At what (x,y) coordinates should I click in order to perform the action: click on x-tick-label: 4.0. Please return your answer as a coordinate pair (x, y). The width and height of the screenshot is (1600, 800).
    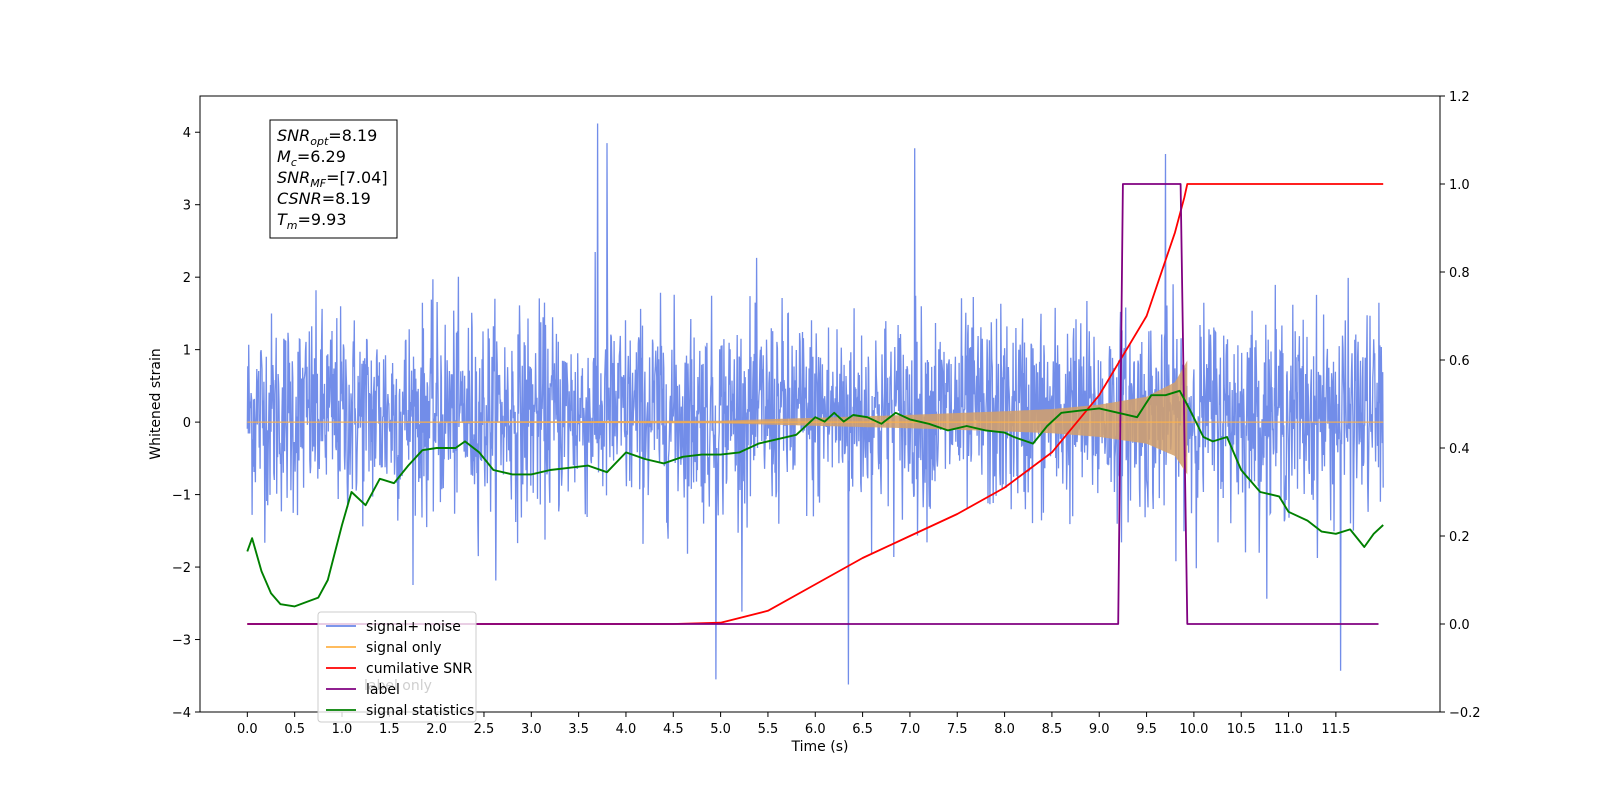
    Looking at the image, I should click on (626, 729).